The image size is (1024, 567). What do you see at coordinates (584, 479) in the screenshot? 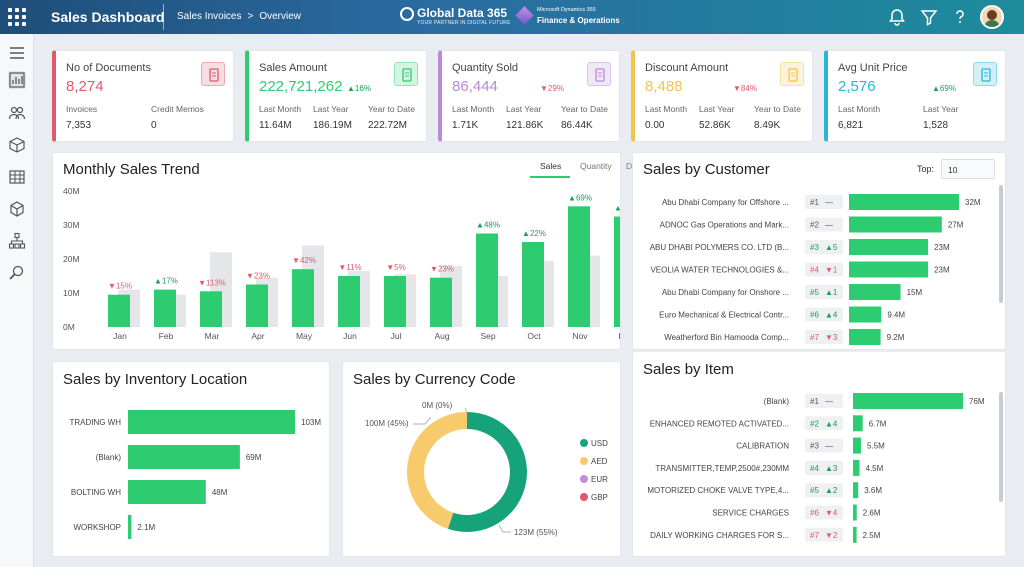
I see `legend-swatch` at bounding box center [584, 479].